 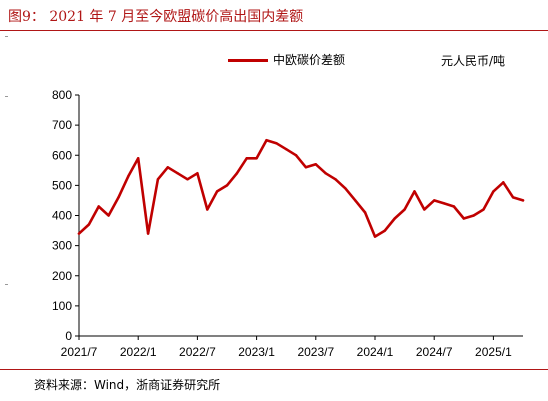 What do you see at coordinates (138, 352) in the screenshot?
I see `x-tick-label: 2022/1` at bounding box center [138, 352].